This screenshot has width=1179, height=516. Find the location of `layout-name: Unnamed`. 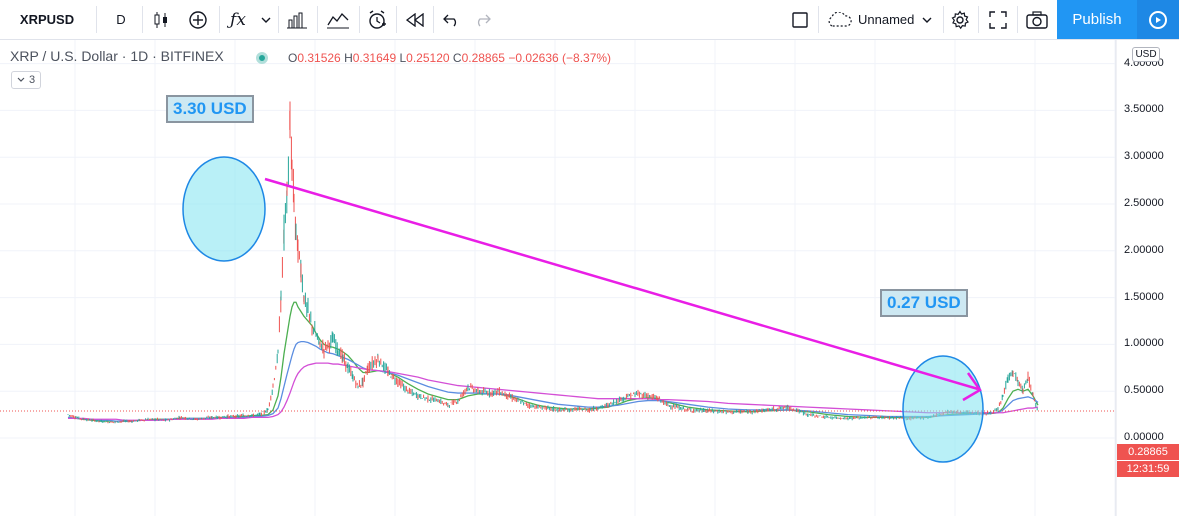

layout-name: Unnamed is located at coordinates (886, 19).